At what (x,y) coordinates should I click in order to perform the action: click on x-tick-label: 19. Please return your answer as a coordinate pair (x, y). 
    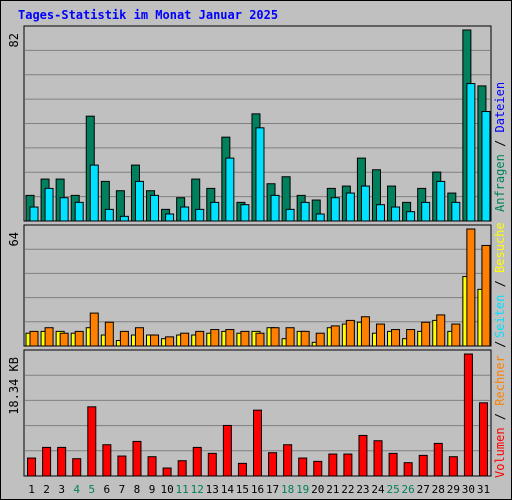
    Looking at the image, I should click on (302, 489).